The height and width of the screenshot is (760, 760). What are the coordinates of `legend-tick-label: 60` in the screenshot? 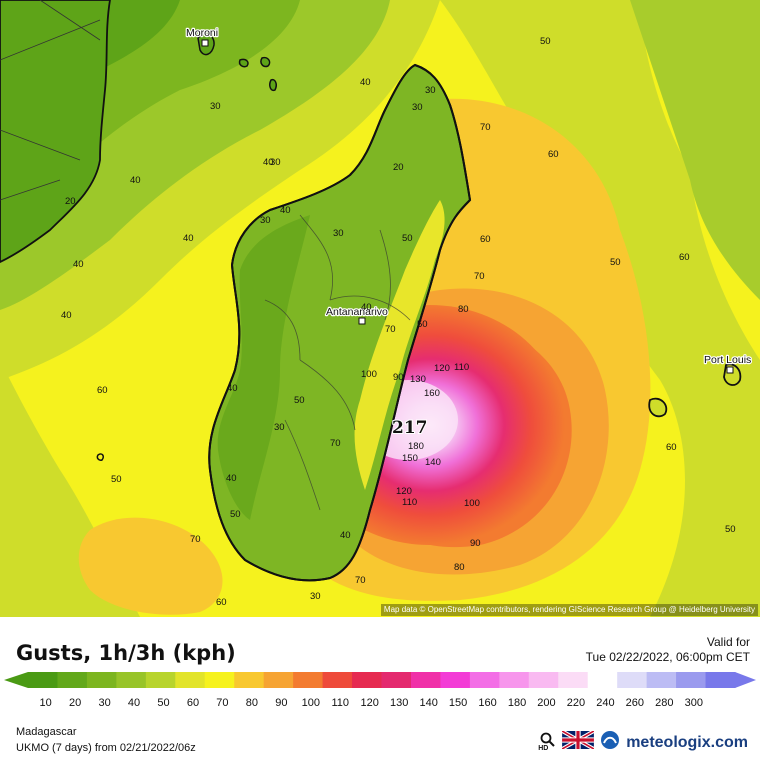 It's located at (193, 703).